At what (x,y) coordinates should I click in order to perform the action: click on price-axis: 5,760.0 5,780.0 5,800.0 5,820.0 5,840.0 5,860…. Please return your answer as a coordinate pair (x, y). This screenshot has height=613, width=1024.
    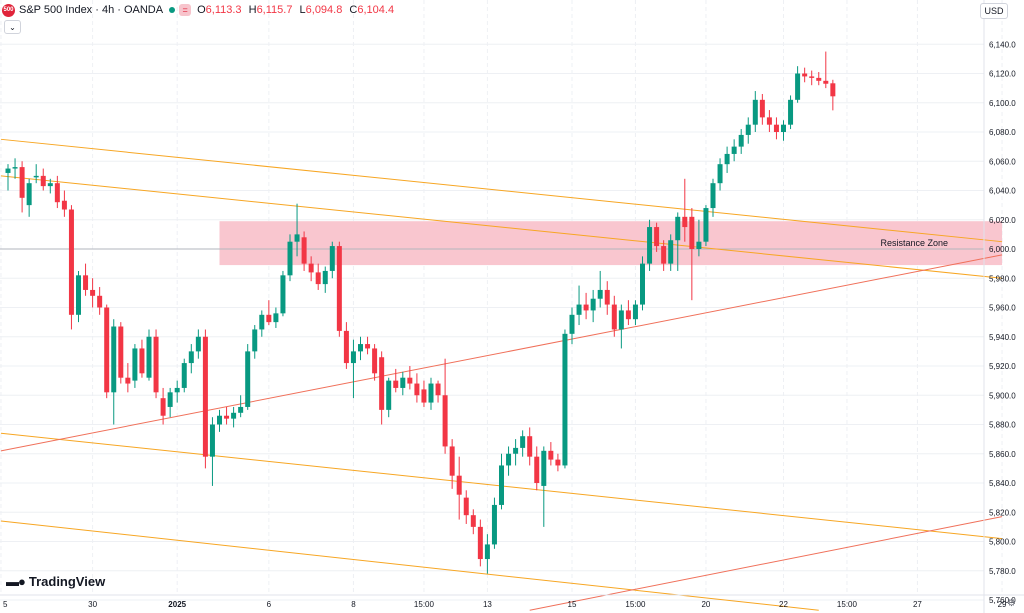
    Looking at the image, I should click on (1002, 322).